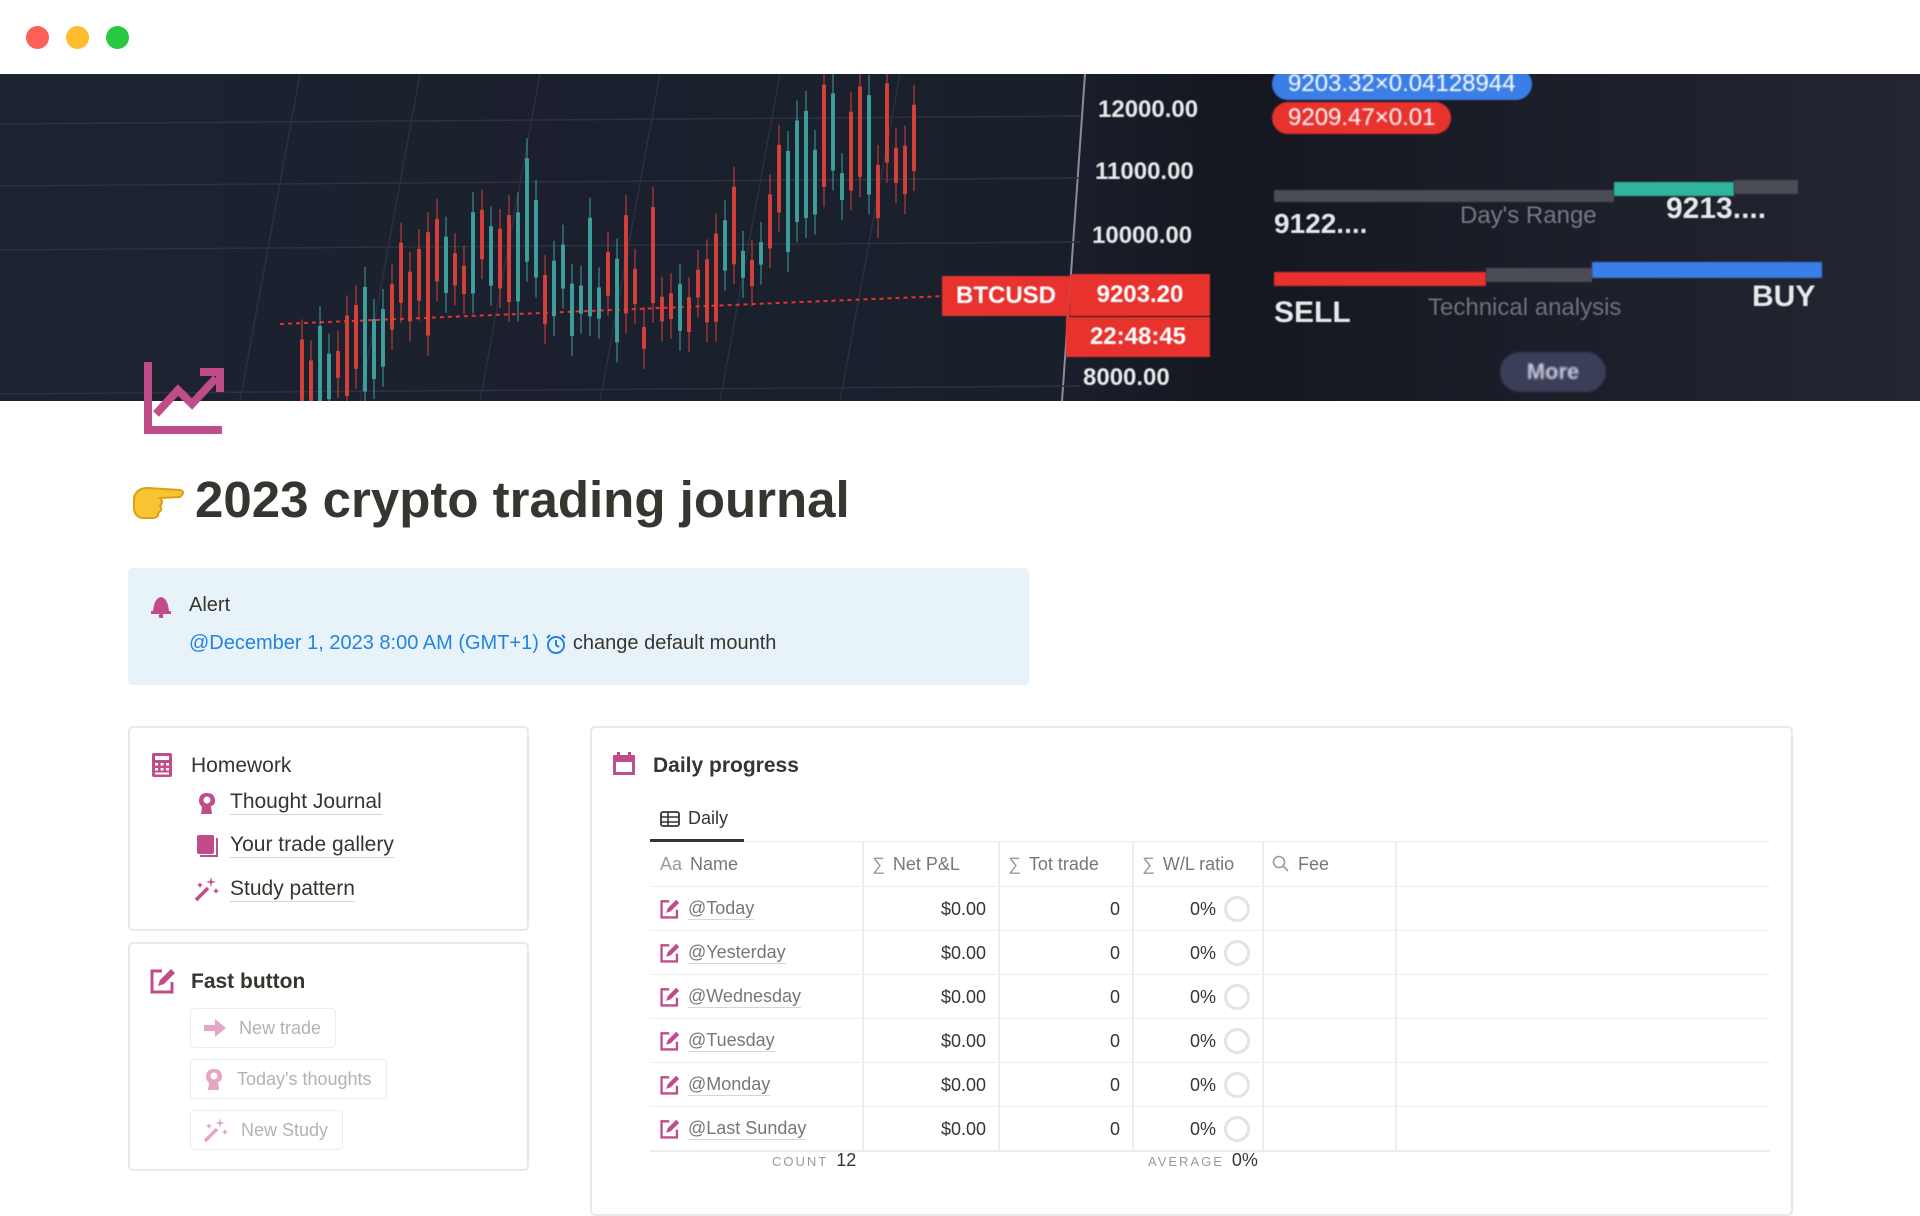 The image size is (1920, 1216). I want to click on tab-label: Daily, so click(708, 818).